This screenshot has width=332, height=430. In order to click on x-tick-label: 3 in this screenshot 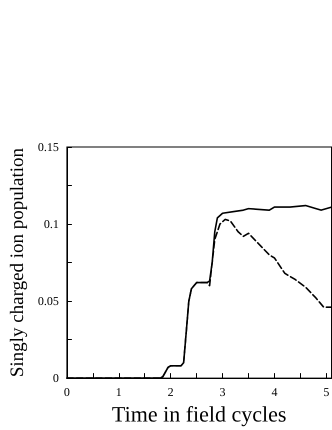, I will do `click(223, 392)`.